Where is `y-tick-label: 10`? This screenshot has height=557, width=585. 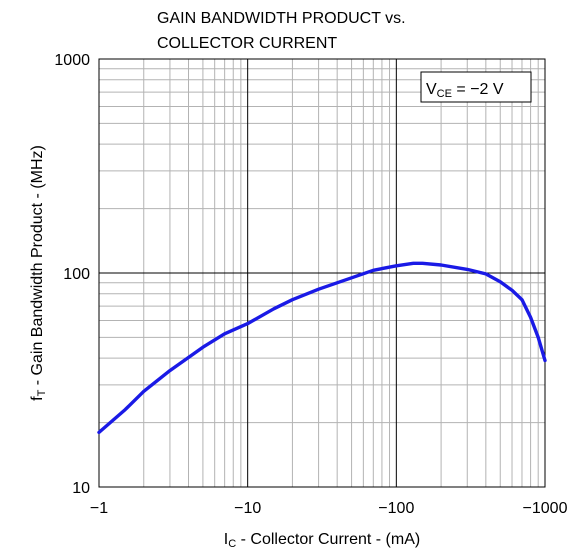 y-tick-label: 10 is located at coordinates (81, 488).